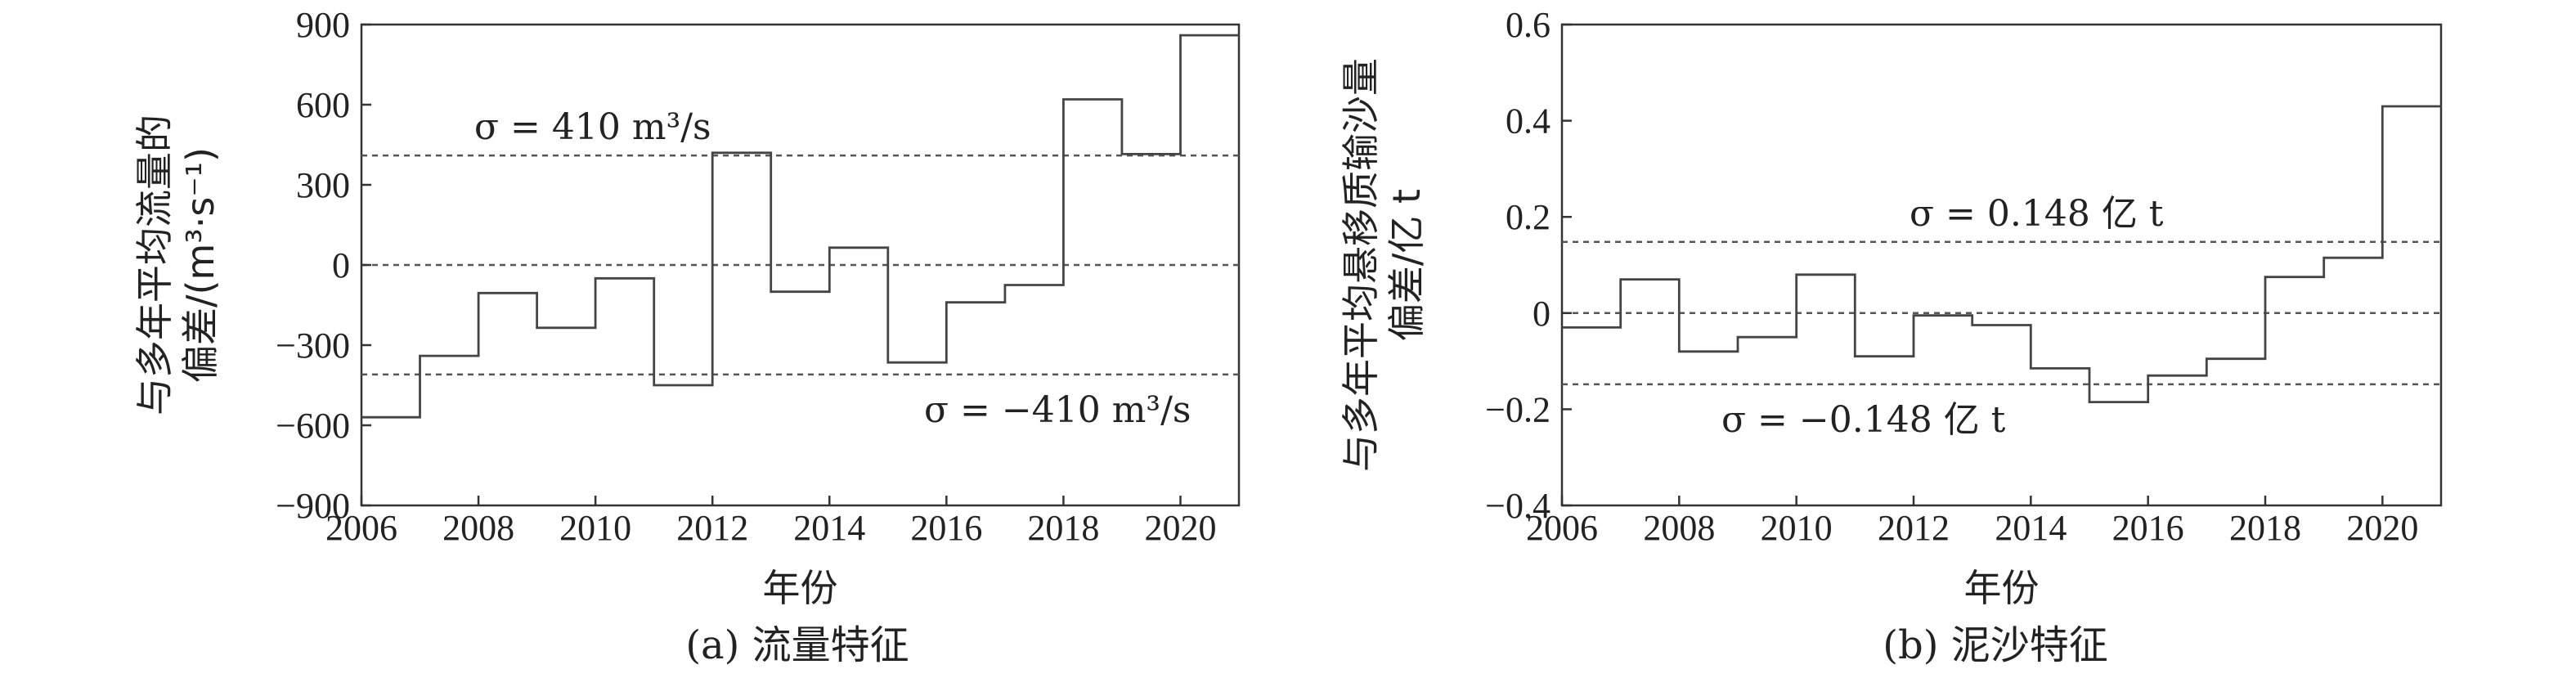 The width and height of the screenshot is (2576, 687). What do you see at coordinates (2037, 214) in the screenshot?
I see `reference-line-label: σ = 0.148 亿 t` at bounding box center [2037, 214].